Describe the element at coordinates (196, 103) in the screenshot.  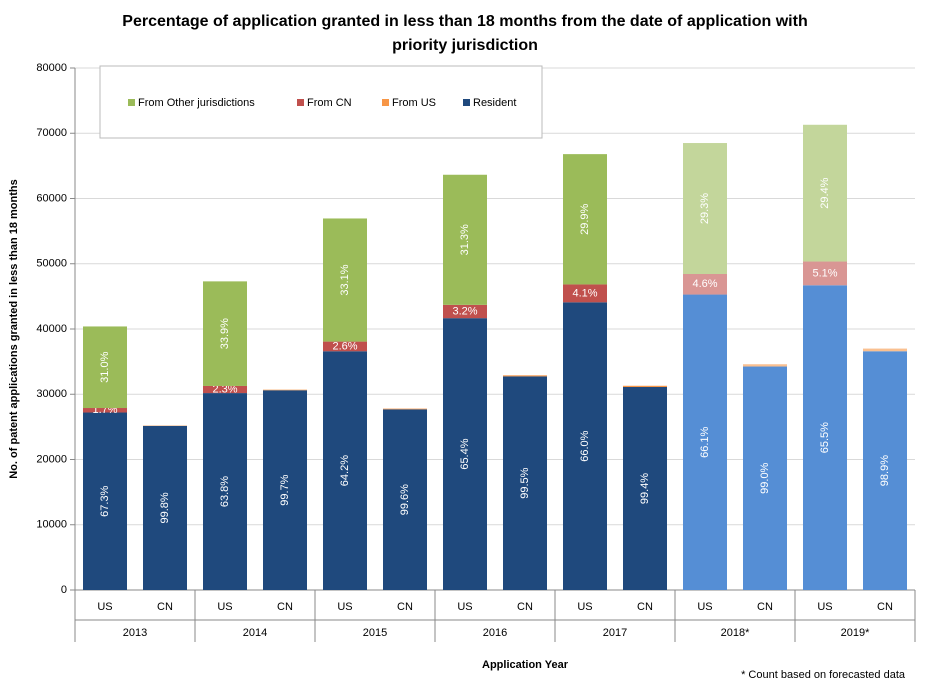
I see `legend-label: From Other jurisdictions` at that location.